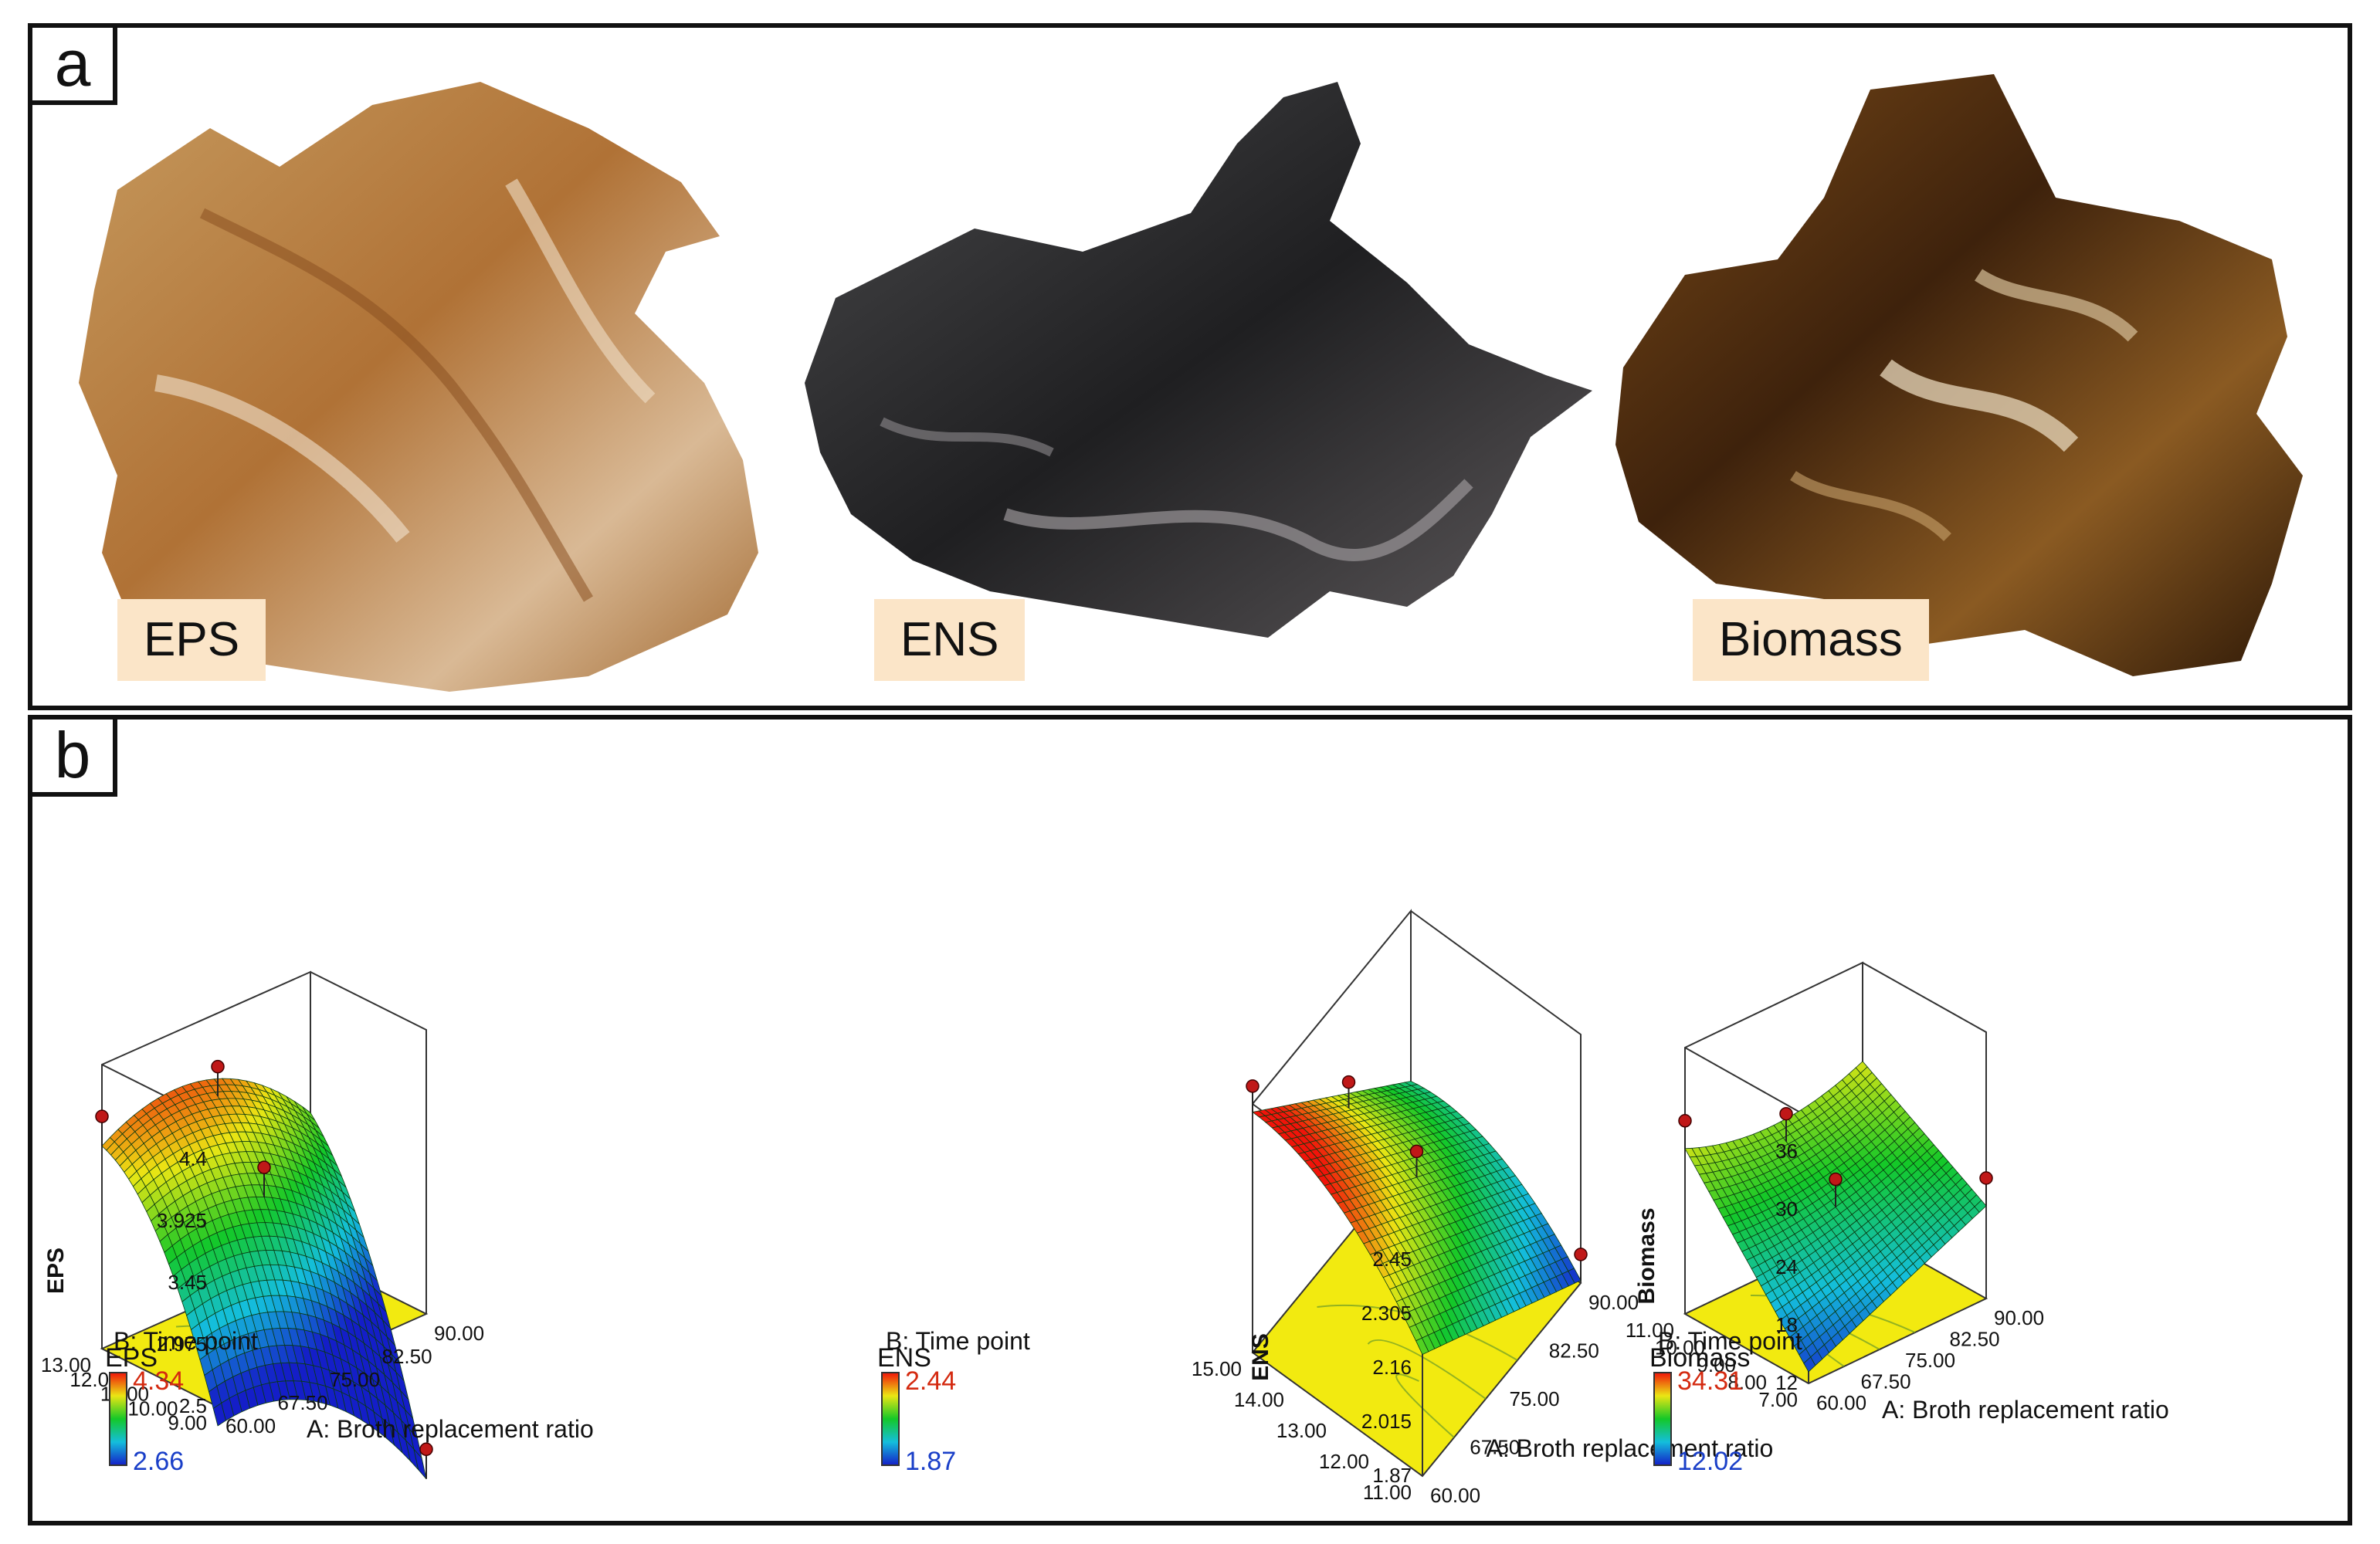  I want to click on z-tick-label: 3.925, so click(182, 1220).